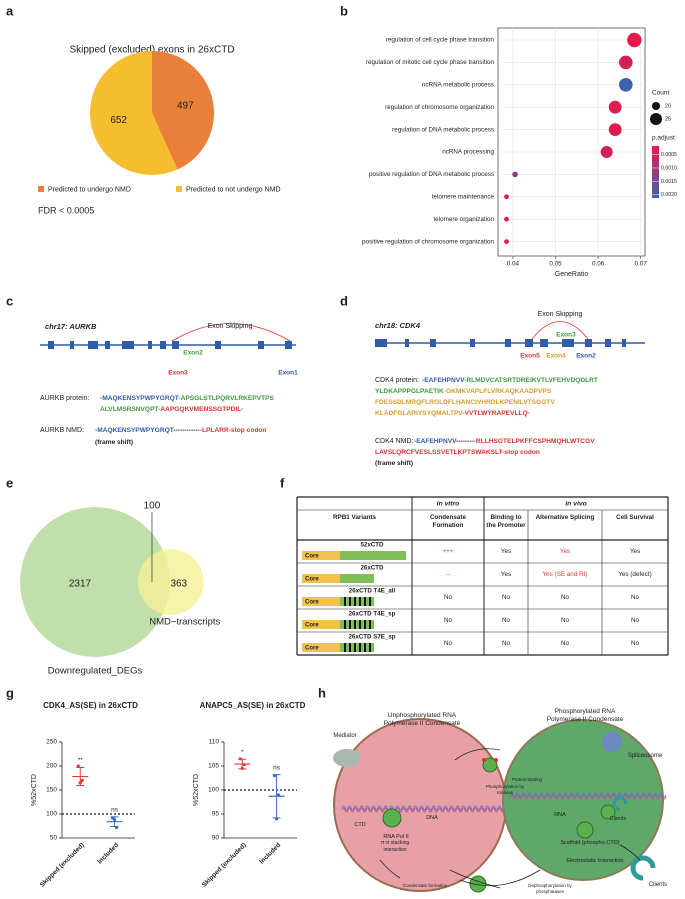  Describe the element at coordinates (129, 409) in the screenshot. I see `sequence-segment: ALVLMSRSNVQPT` at that location.